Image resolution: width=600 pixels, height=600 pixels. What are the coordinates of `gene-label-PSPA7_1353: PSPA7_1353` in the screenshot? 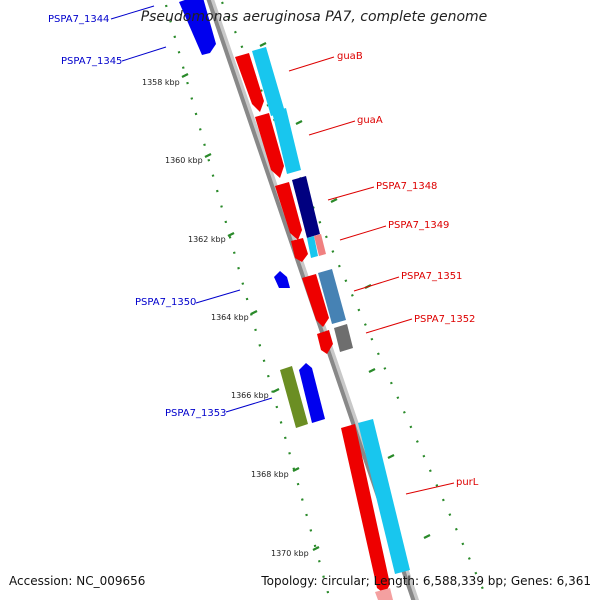 It's located at (195, 413).